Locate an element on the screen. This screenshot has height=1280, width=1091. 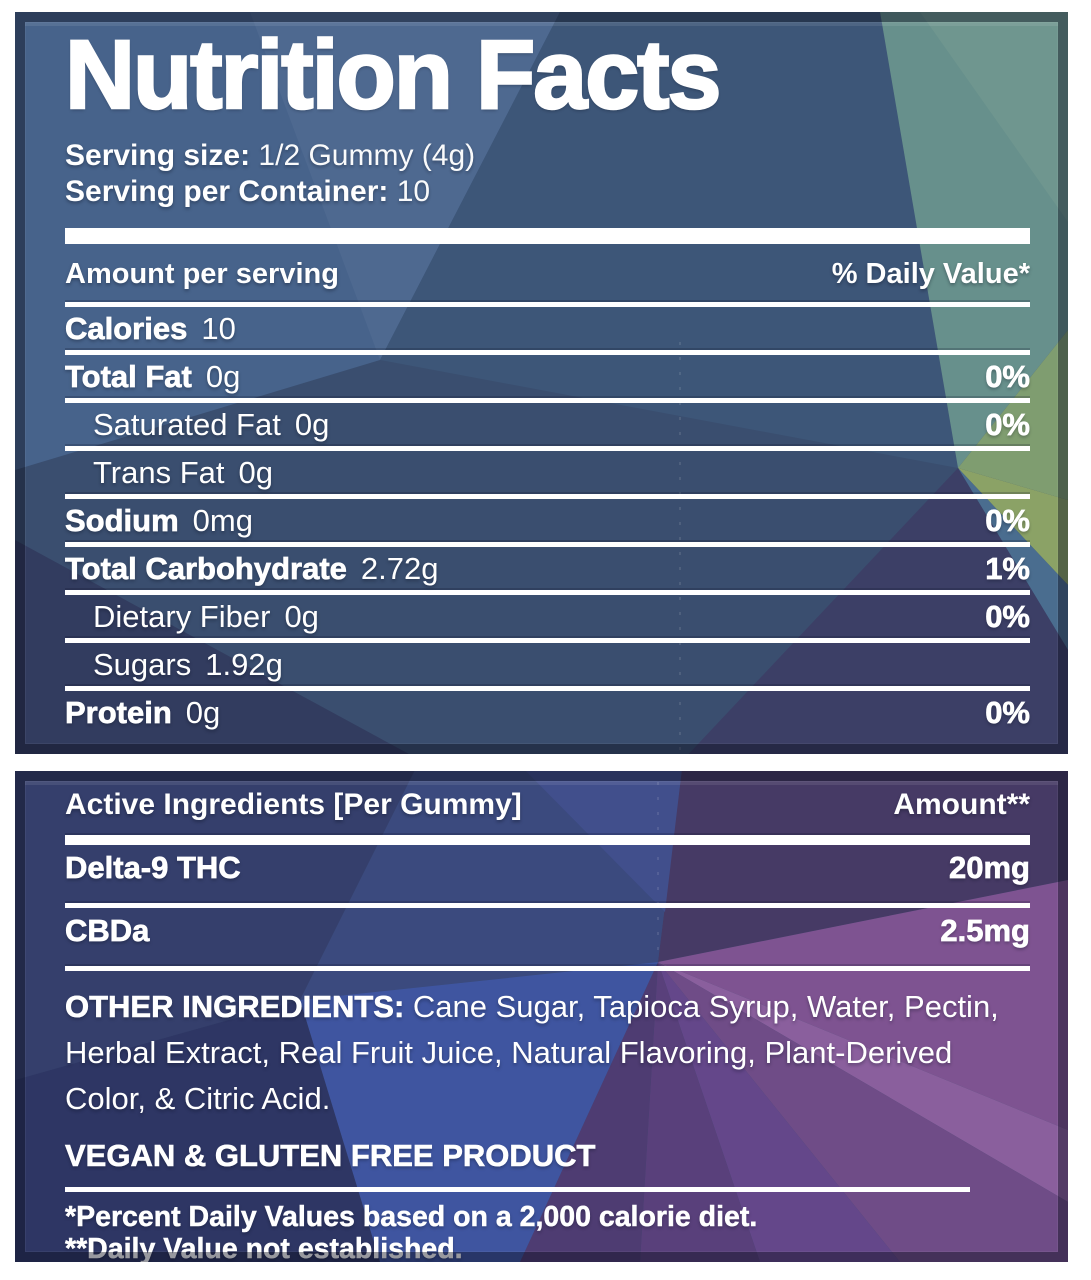
serving-size-value: 1/2 Gummy (4g) is located at coordinates (367, 155).